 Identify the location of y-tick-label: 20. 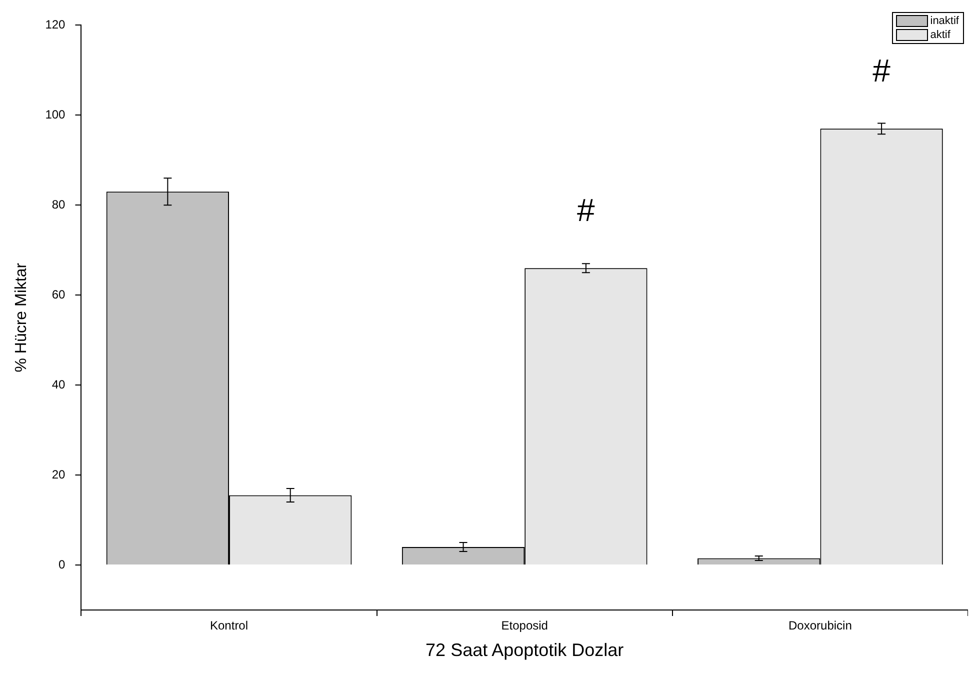
(59, 474).